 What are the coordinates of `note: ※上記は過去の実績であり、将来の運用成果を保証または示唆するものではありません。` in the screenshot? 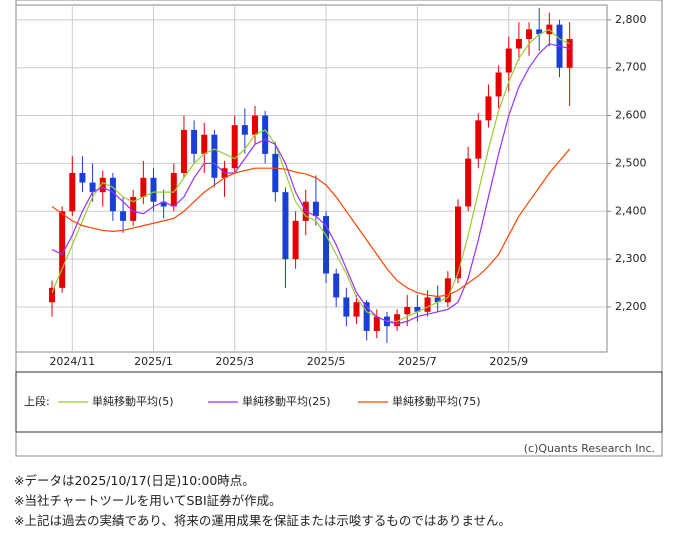 It's located at (262, 520).